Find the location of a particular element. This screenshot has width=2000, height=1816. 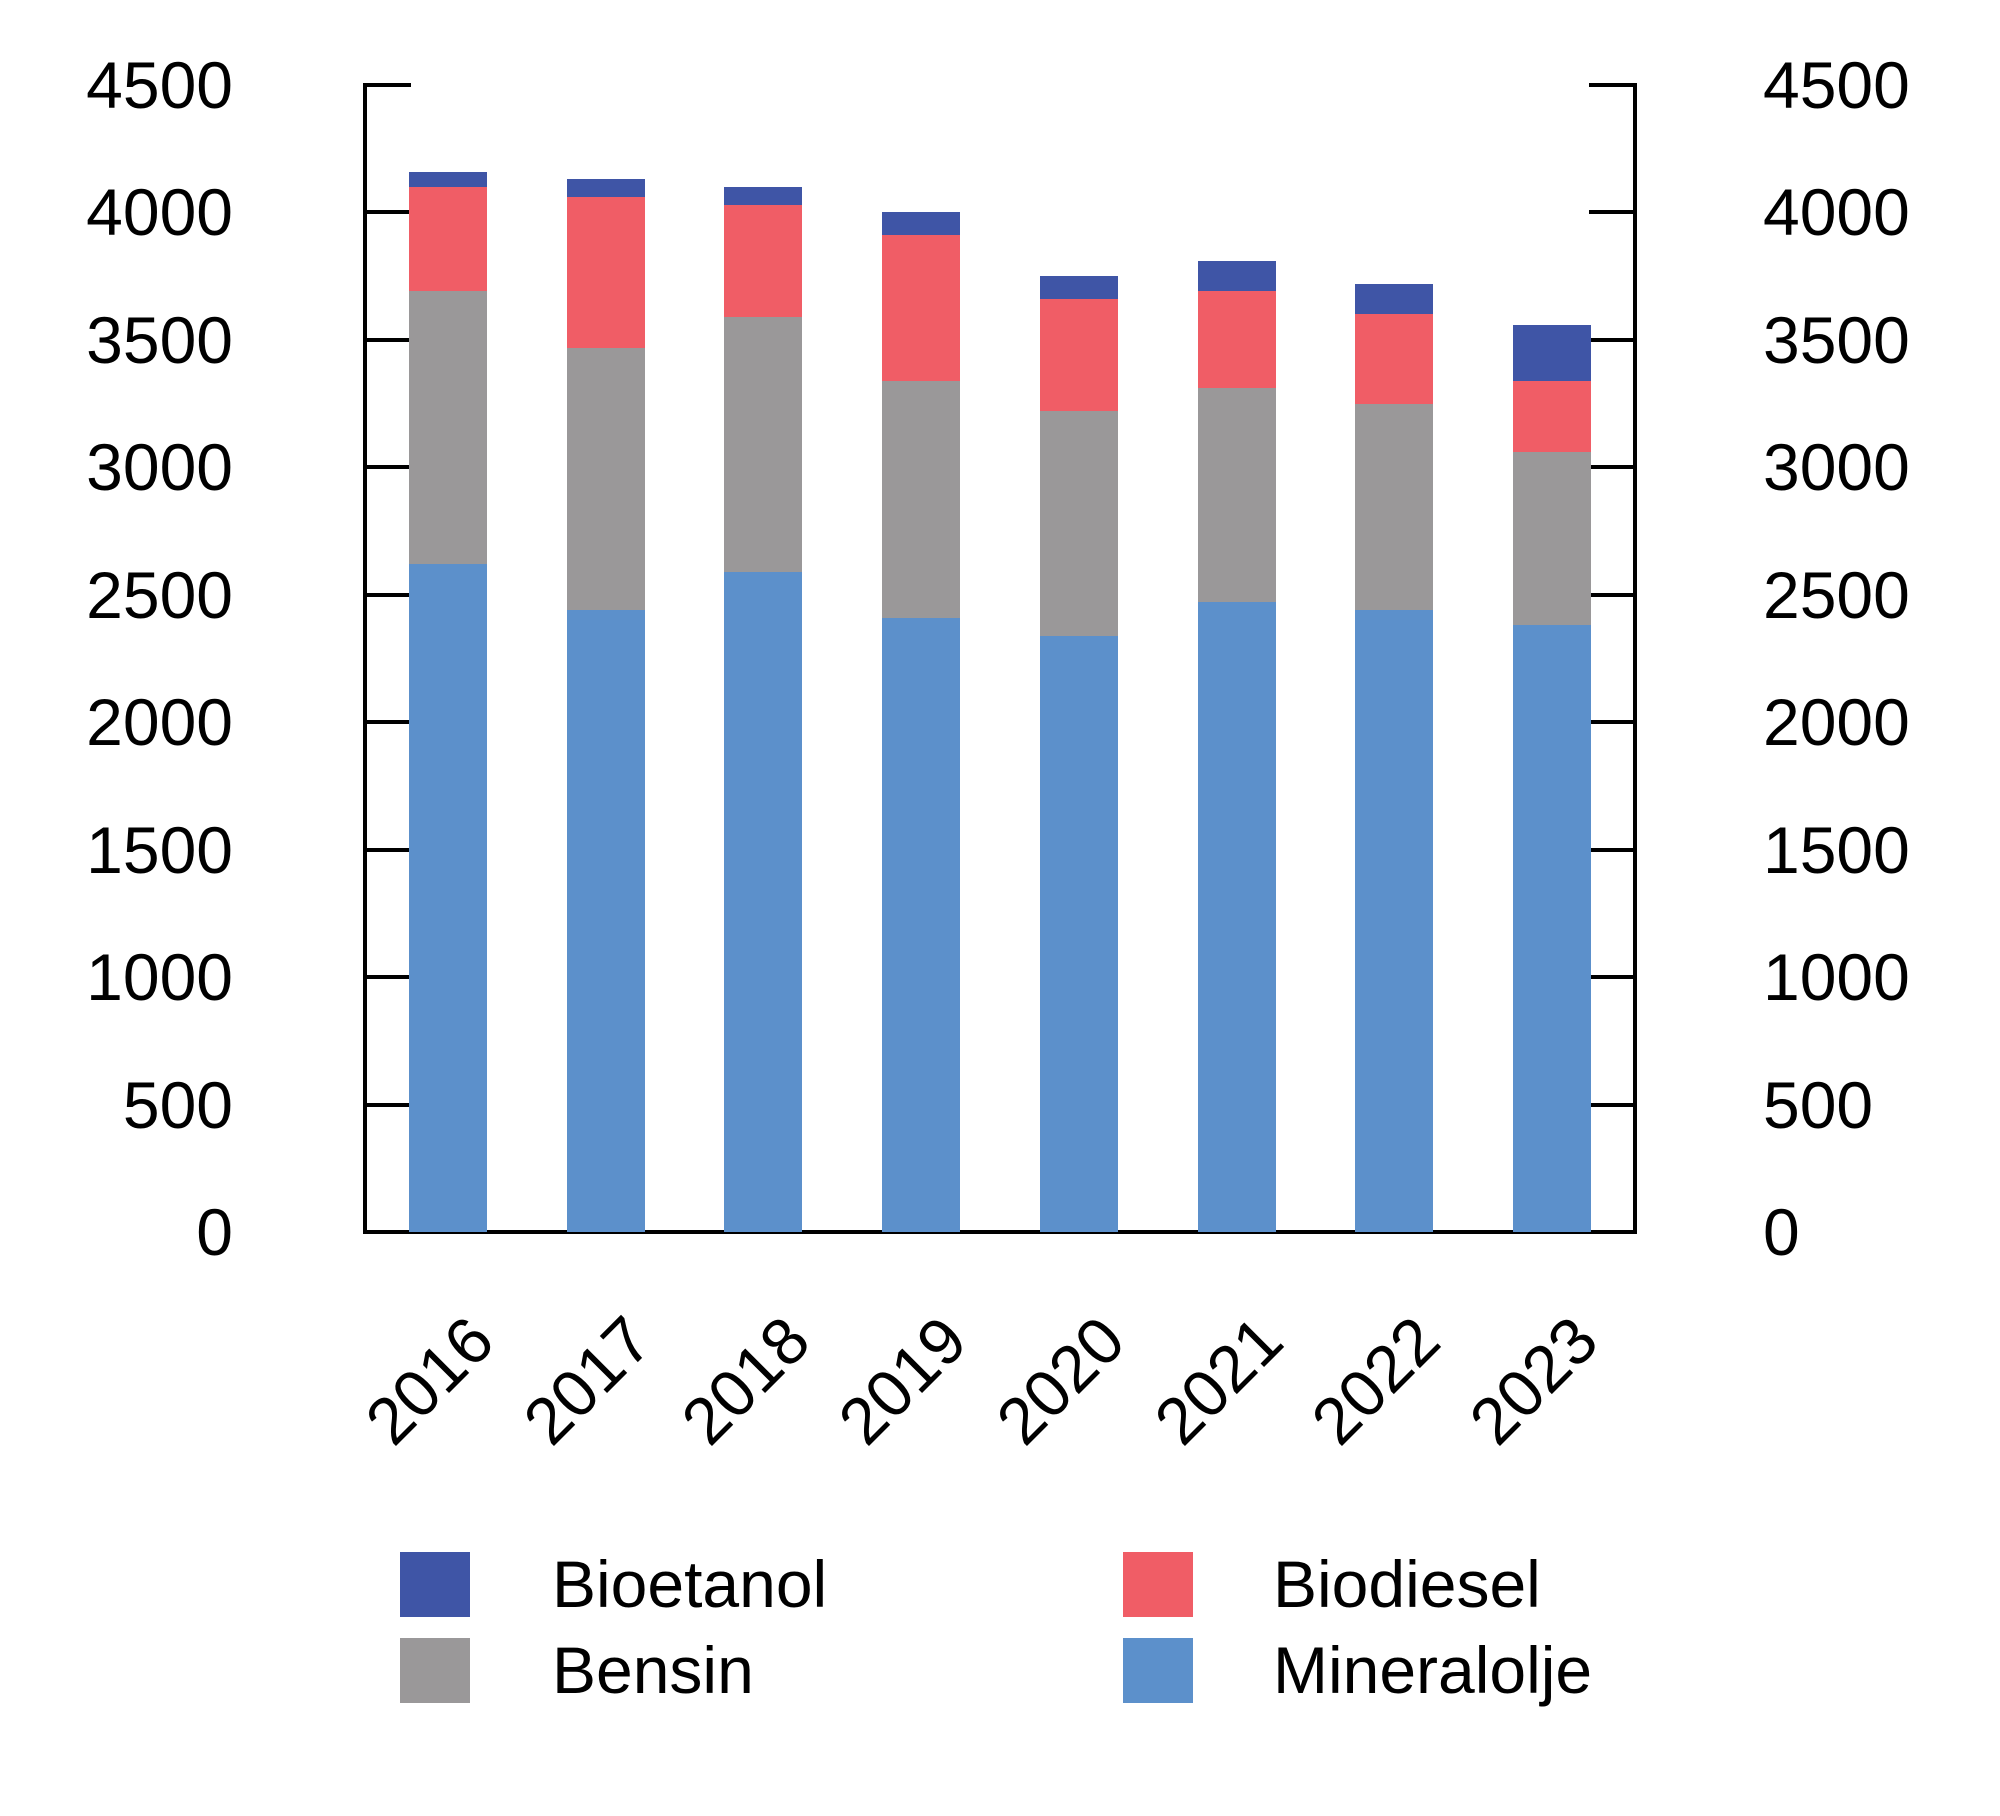

x-label-2017: 2017 is located at coordinates (587, 1380).